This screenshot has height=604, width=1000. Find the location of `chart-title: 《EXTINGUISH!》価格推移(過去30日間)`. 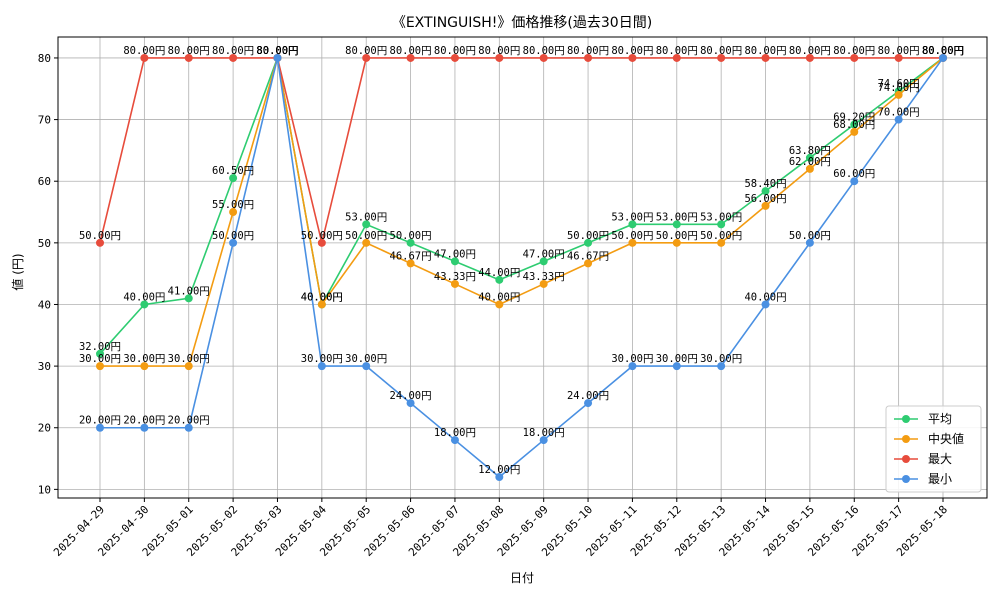

chart-title: 《EXTINGUISH!》価格推移(過去30日間) is located at coordinates (522, 23).